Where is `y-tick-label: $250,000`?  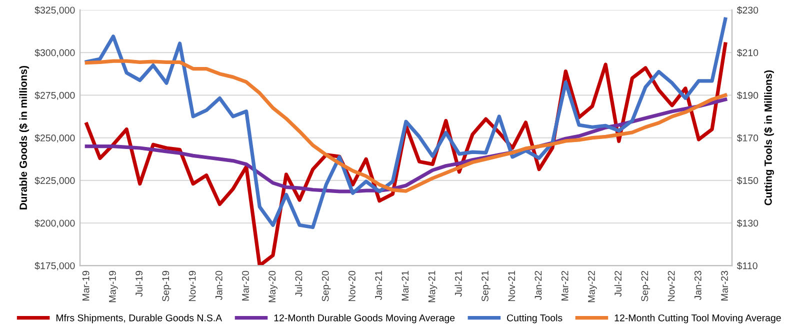
y-tick-label: $250,000 is located at coordinates (54, 138).